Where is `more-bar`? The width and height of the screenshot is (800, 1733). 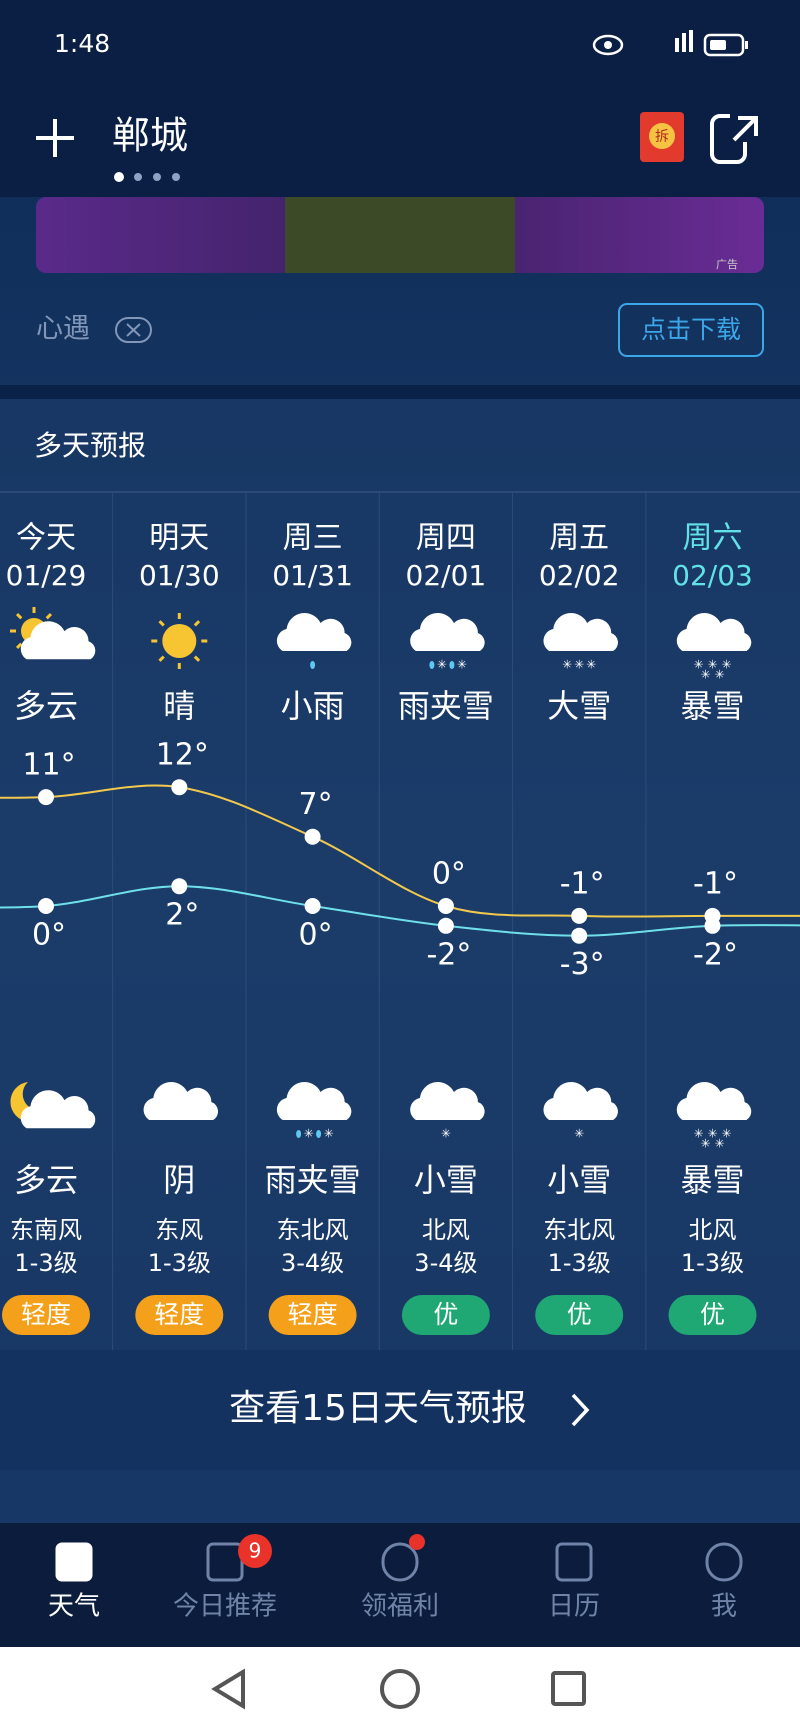 more-bar is located at coordinates (400, 1410).